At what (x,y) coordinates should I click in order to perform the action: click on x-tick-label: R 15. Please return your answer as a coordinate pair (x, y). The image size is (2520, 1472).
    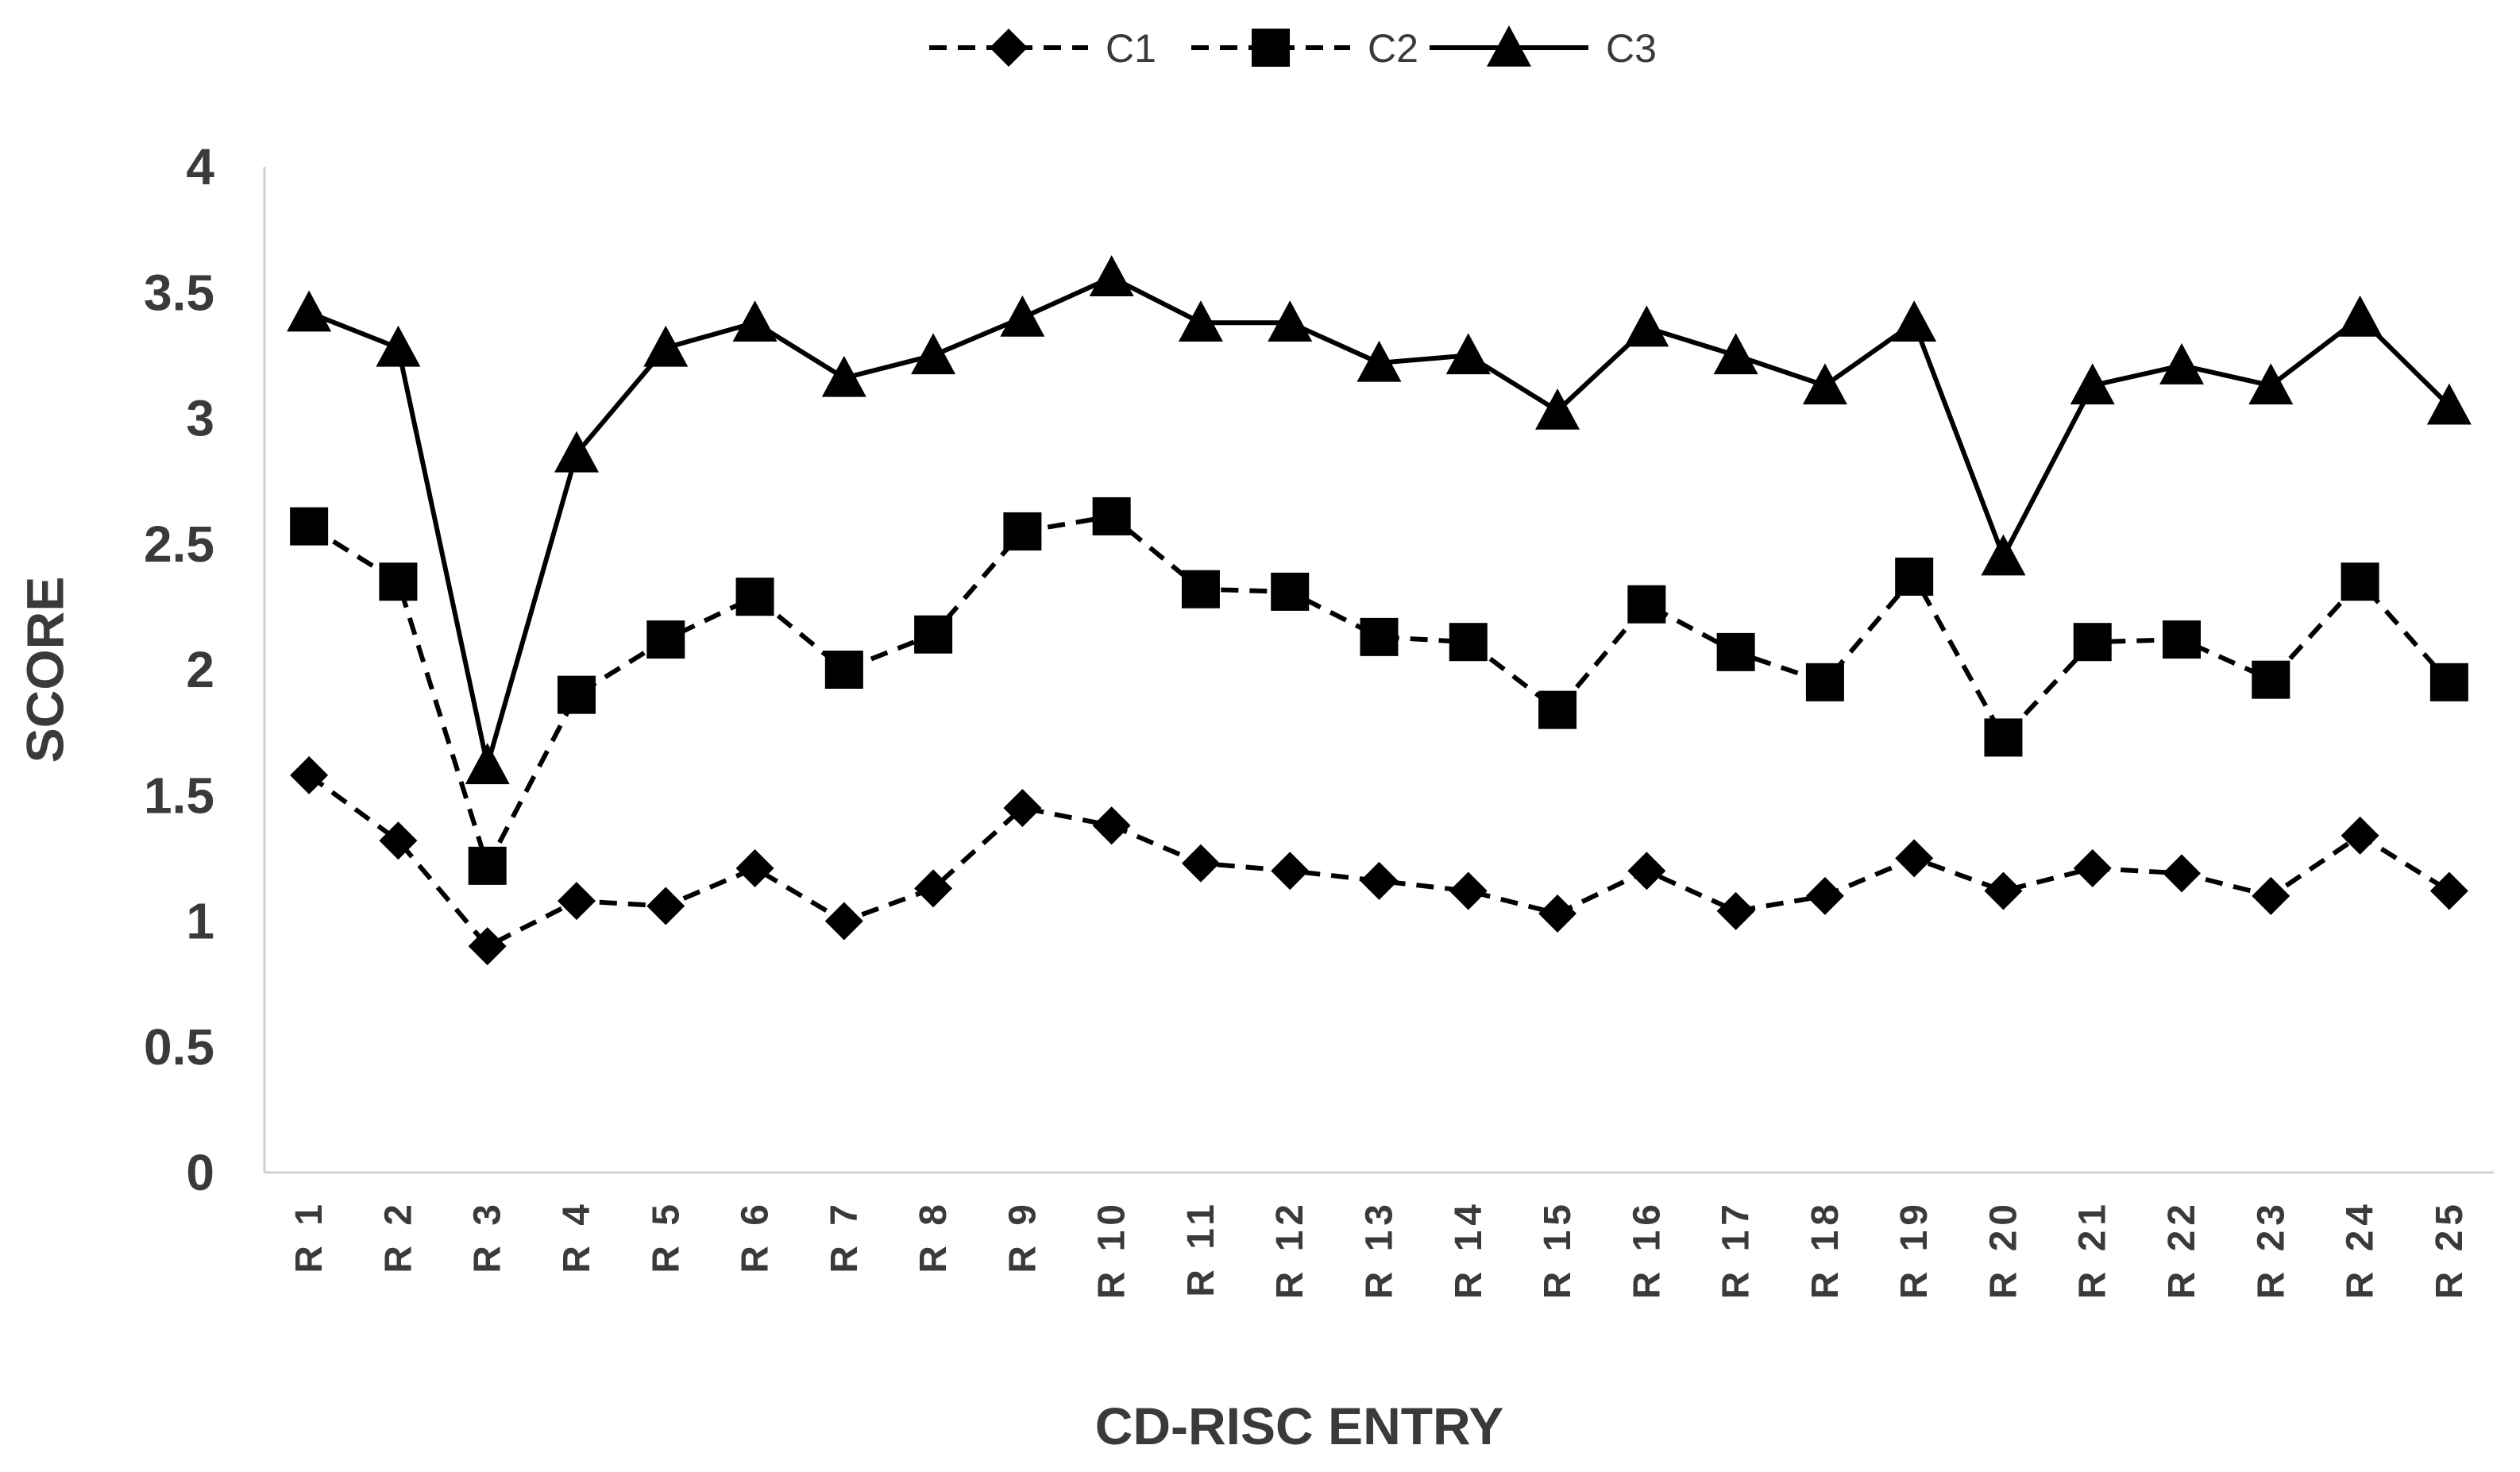
    Looking at the image, I should click on (1558, 1249).